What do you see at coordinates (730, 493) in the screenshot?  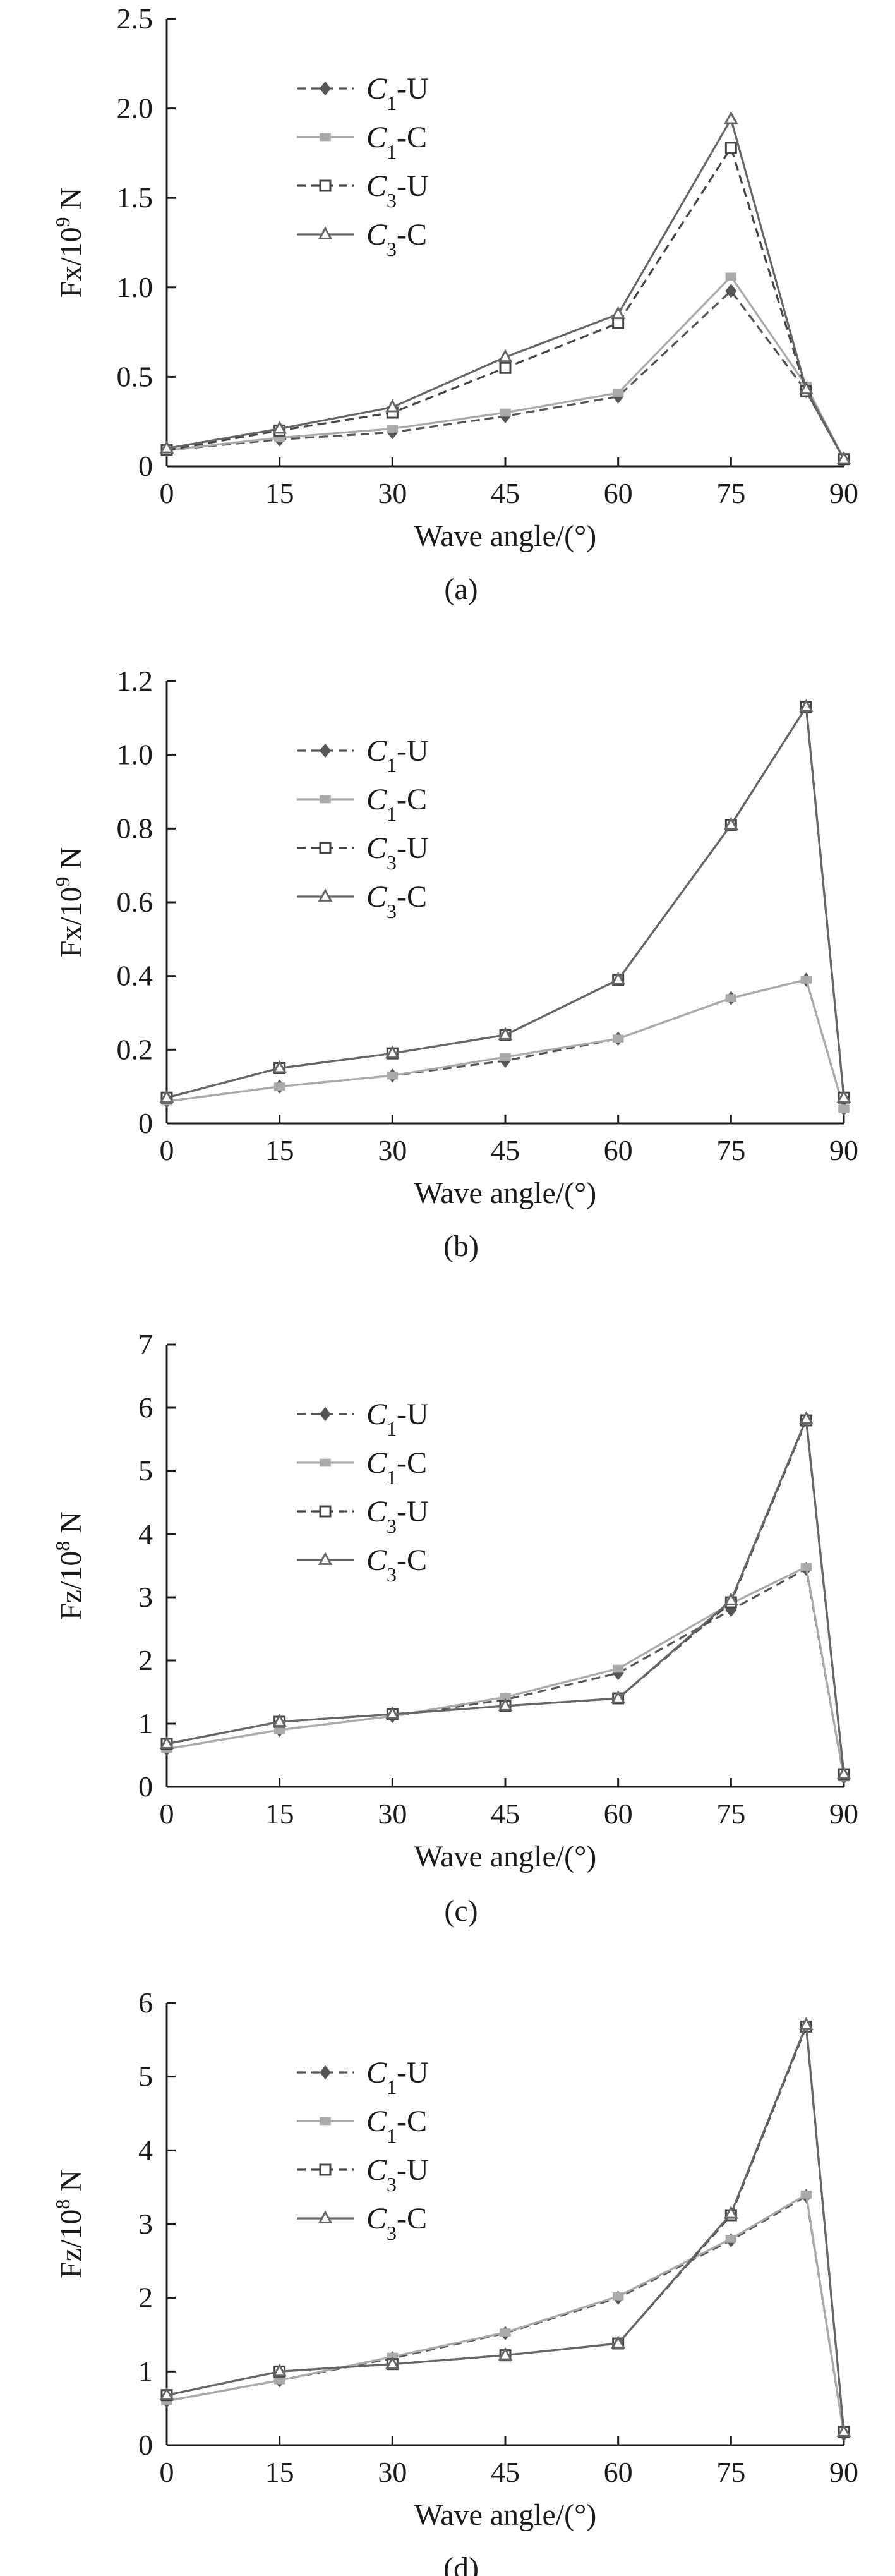 I see `x-tick-label: 75` at bounding box center [730, 493].